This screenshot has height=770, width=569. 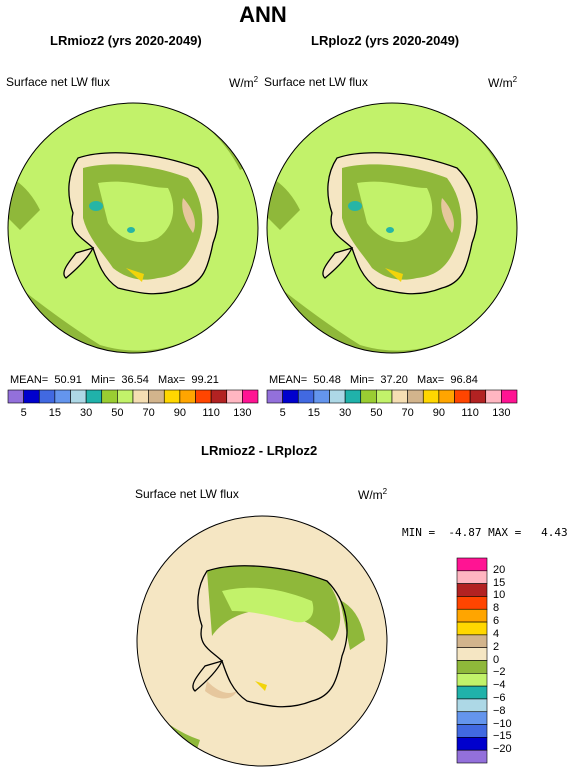 What do you see at coordinates (313, 413) in the screenshot?
I see `colorbar-panel-2-tick-label: 15` at bounding box center [313, 413].